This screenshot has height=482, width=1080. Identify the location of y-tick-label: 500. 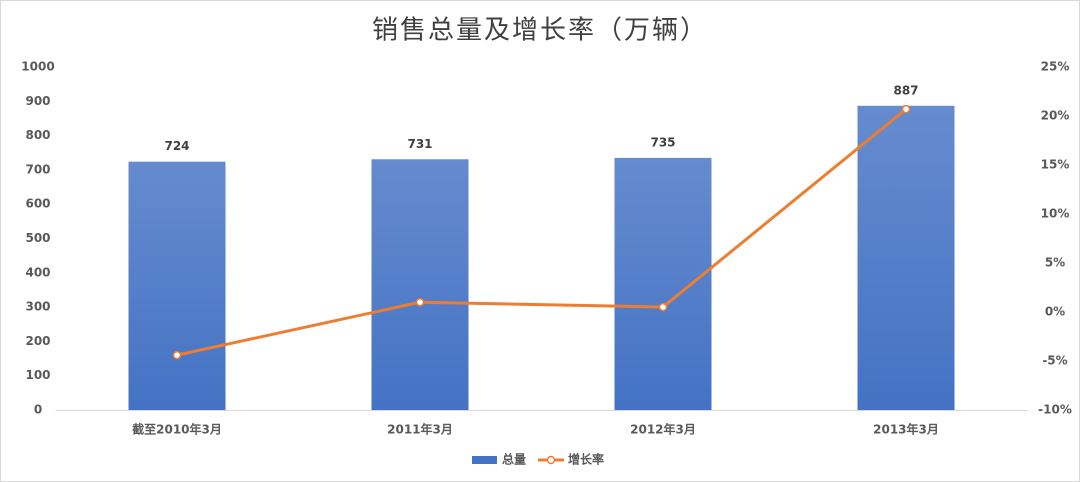
(37, 238).